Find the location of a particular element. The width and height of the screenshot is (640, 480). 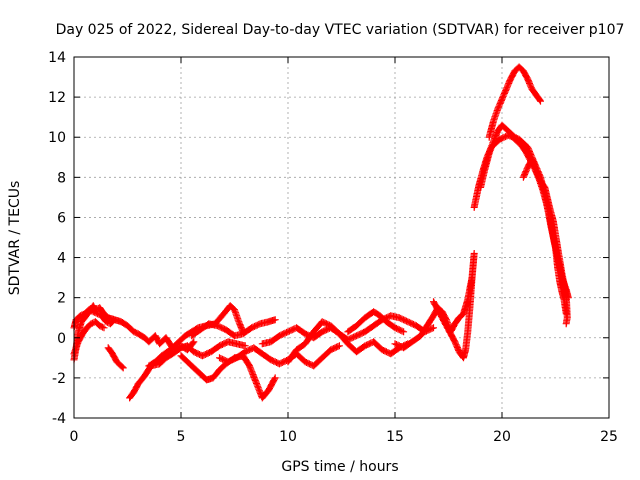

x-tick-label: 25 is located at coordinates (609, 437).